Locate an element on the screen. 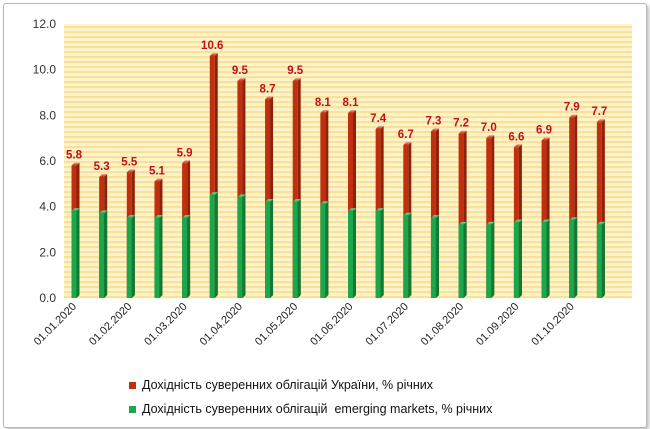 This screenshot has width=650, height=429. data-label: 7.3 is located at coordinates (433, 121).